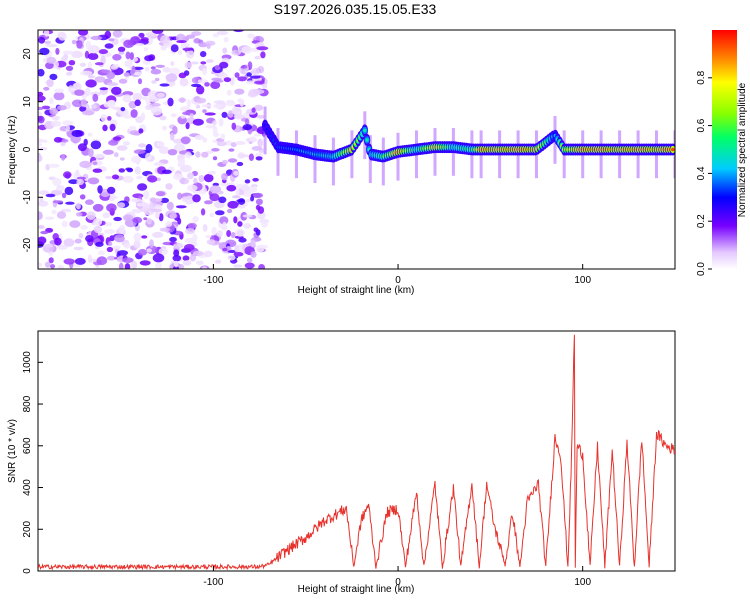  Describe the element at coordinates (27, 54) in the screenshot. I see `y-tick-label: 20` at that location.